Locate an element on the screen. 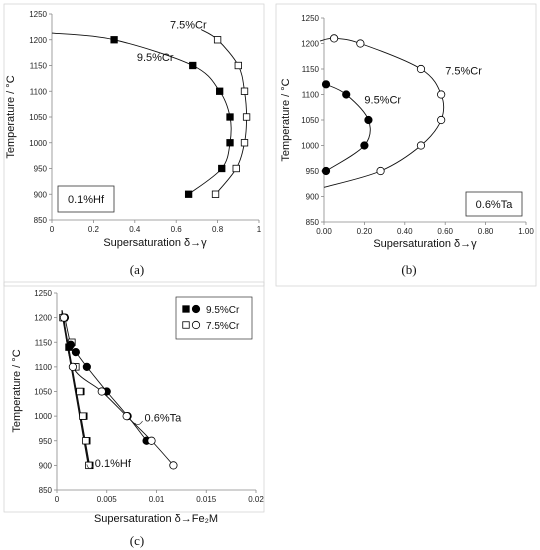 The image size is (540, 550). annotation-label: 0.6%Ta is located at coordinates (164, 419).